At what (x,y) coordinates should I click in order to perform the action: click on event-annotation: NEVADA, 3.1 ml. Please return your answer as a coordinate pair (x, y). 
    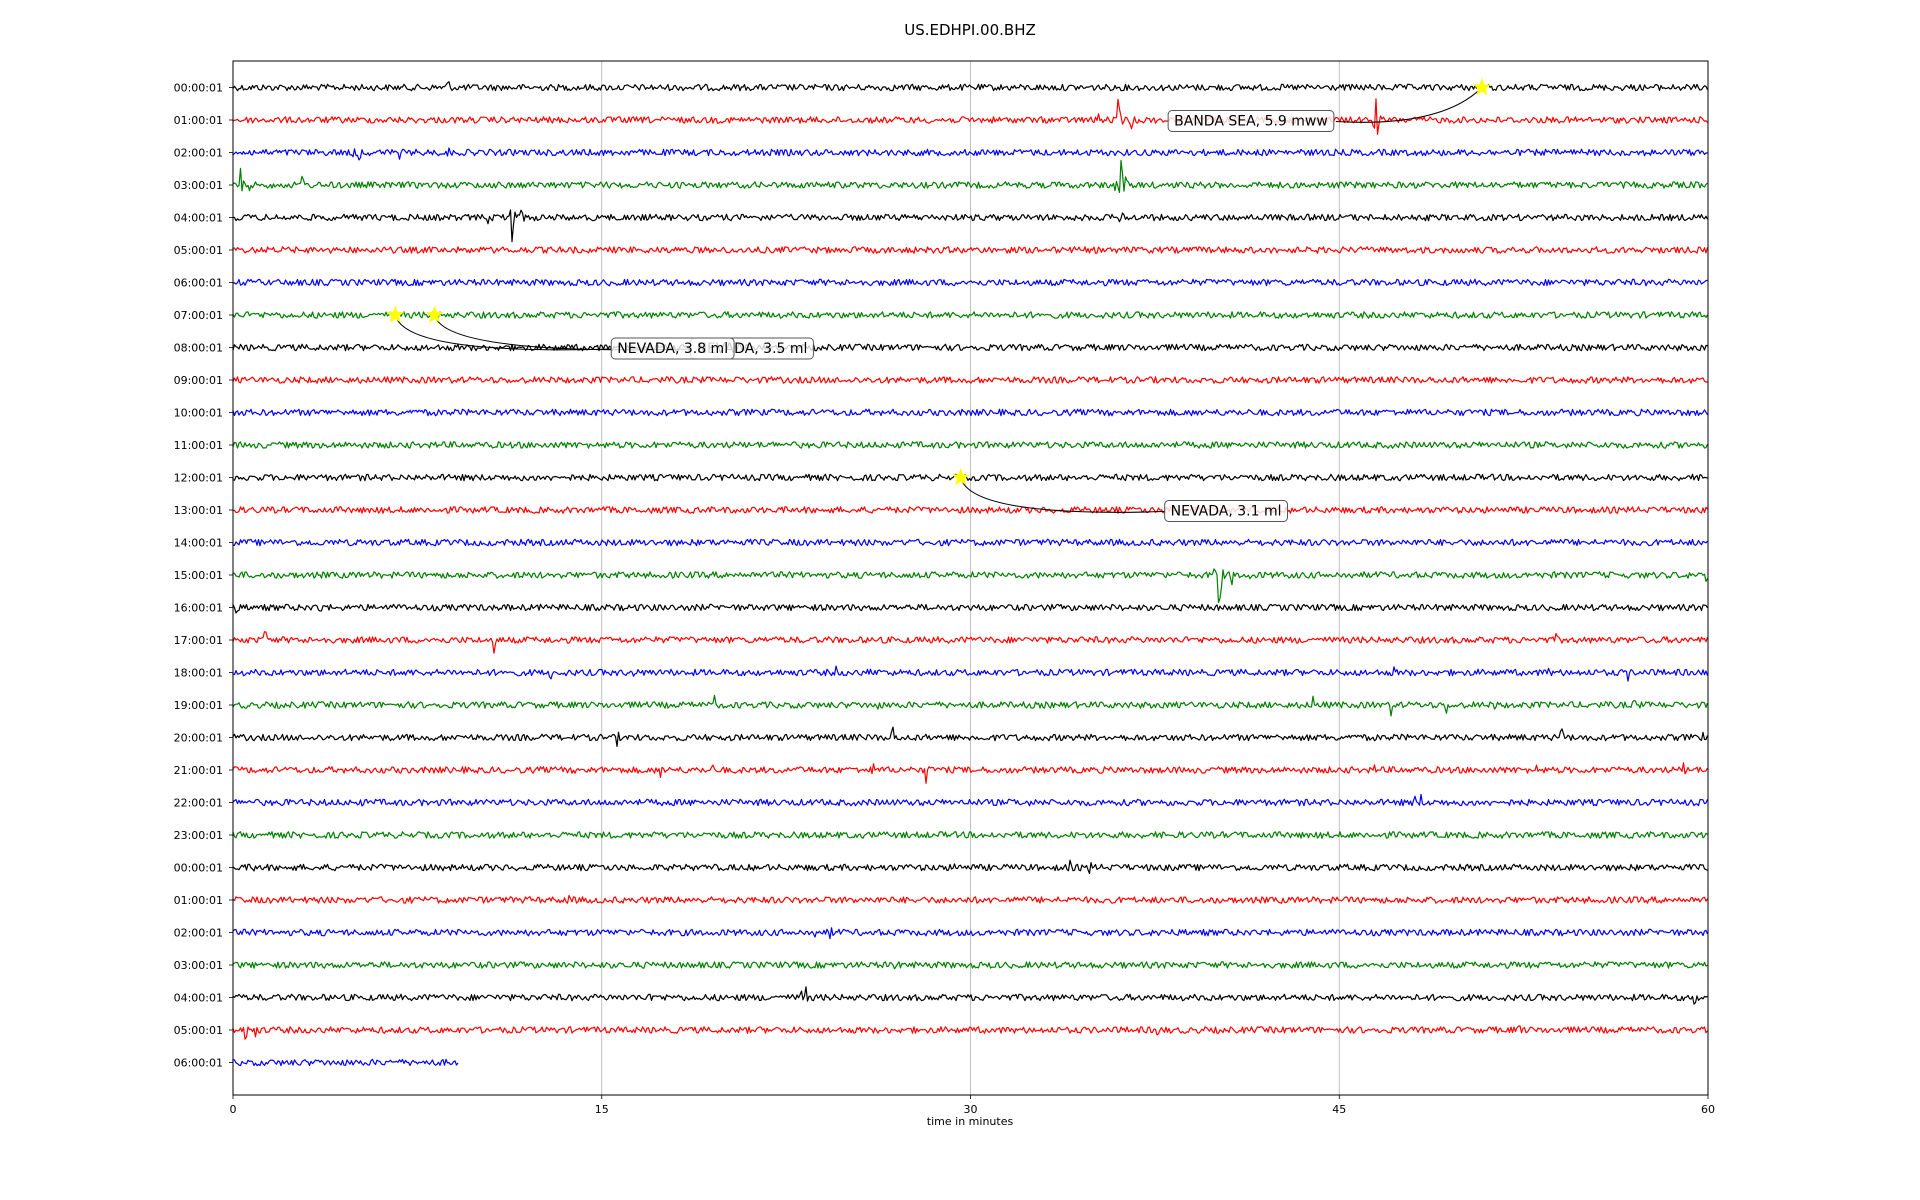
    Looking at the image, I should click on (1120, 495).